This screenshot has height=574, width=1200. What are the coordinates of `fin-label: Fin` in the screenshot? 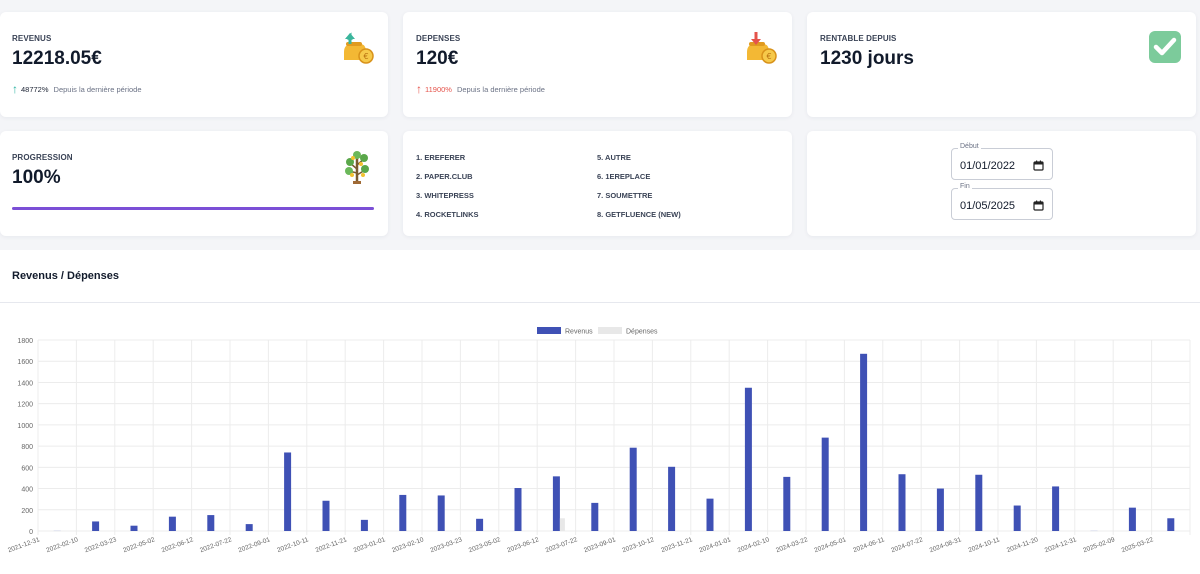 It's located at (965, 186).